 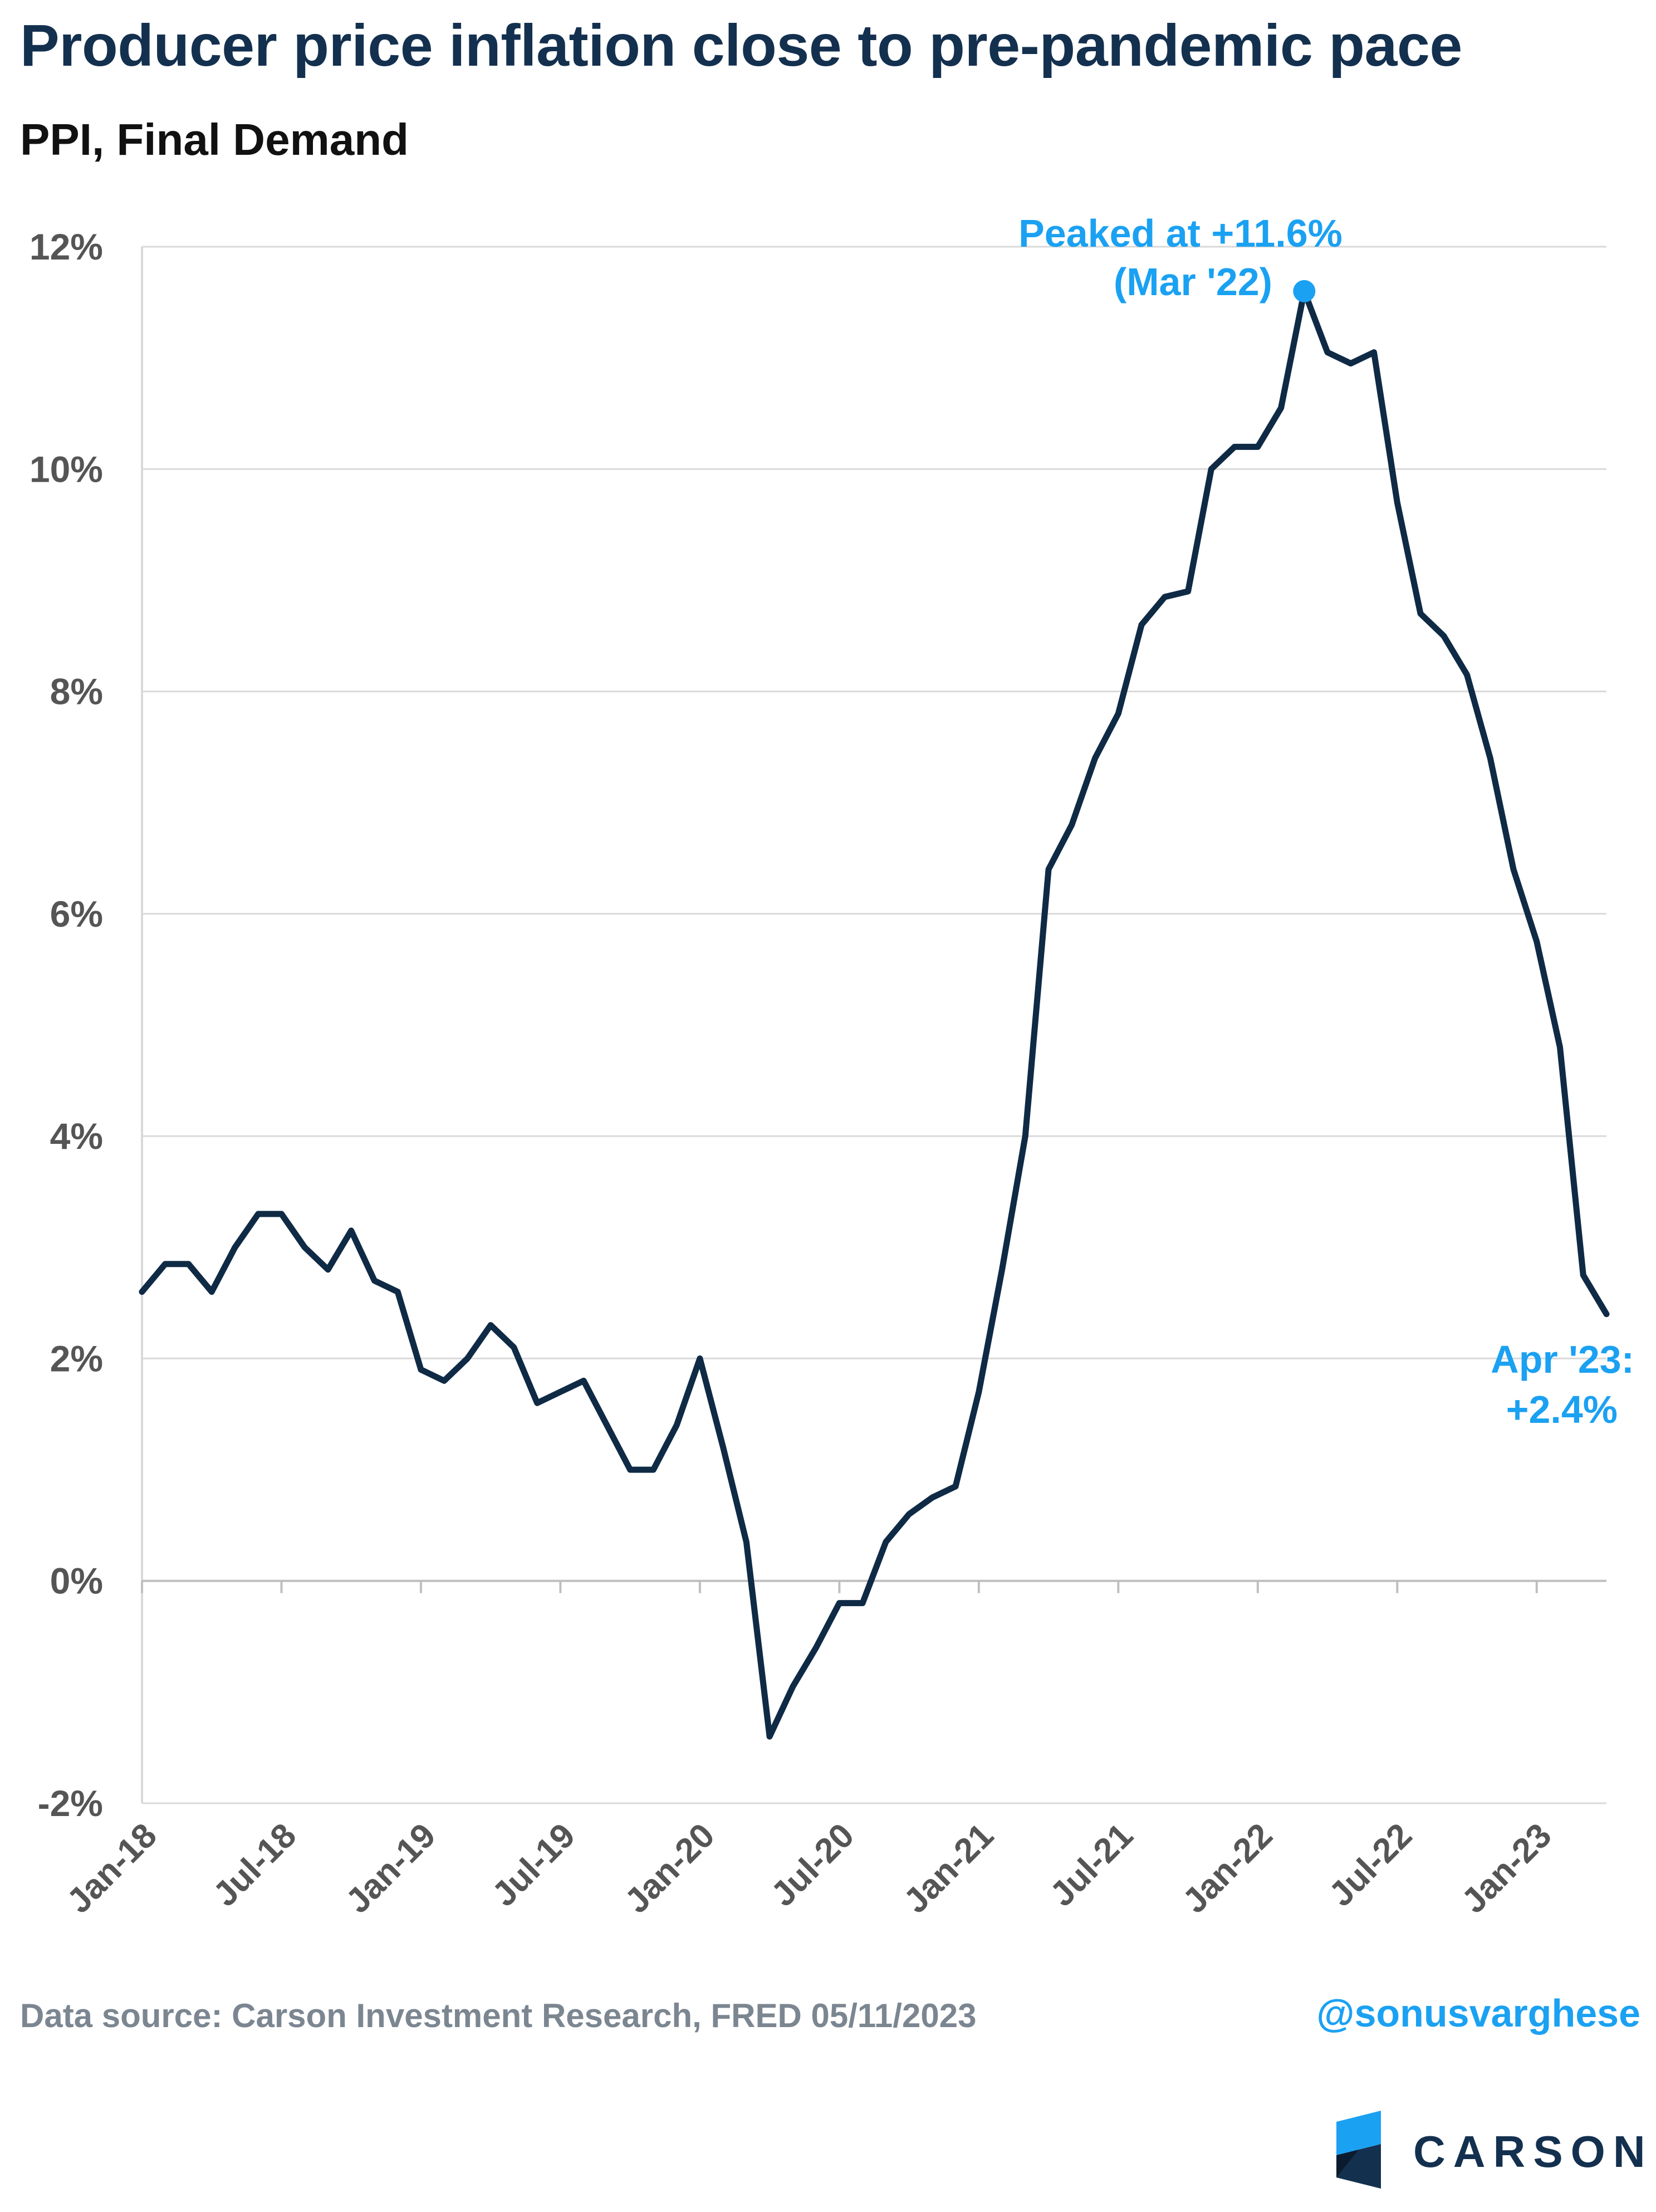 I want to click on carson-logo-wordmark: CARSON, so click(x=1533, y=2151).